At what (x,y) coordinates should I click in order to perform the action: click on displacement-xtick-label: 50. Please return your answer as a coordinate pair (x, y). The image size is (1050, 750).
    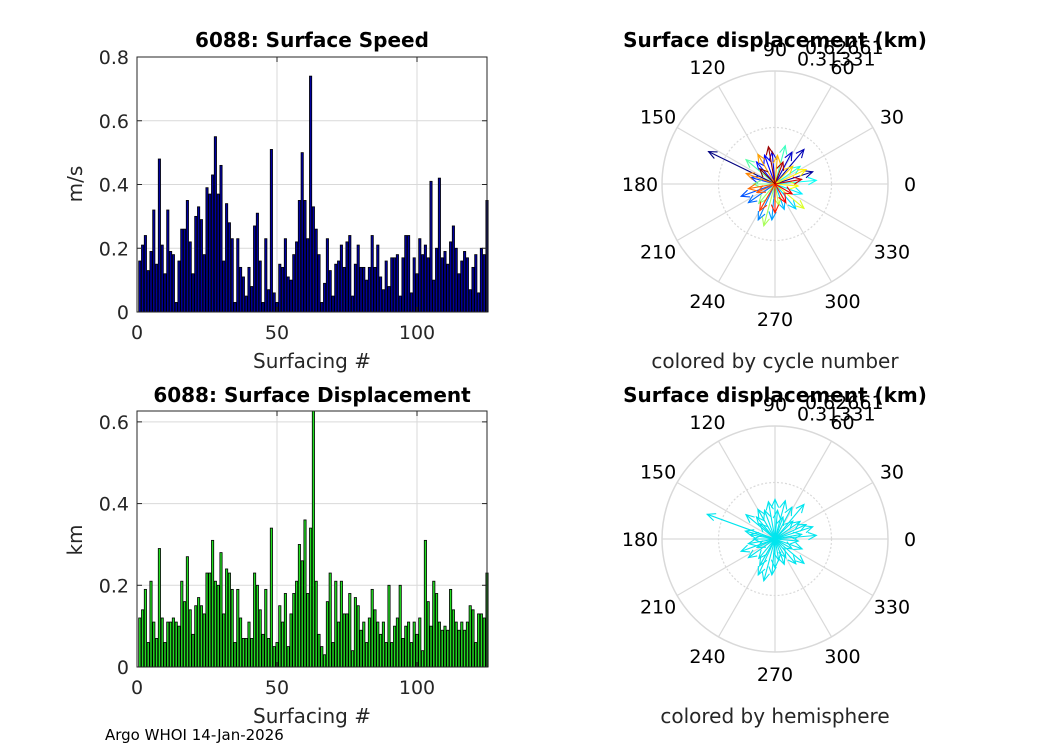
    Looking at the image, I should click on (277, 688).